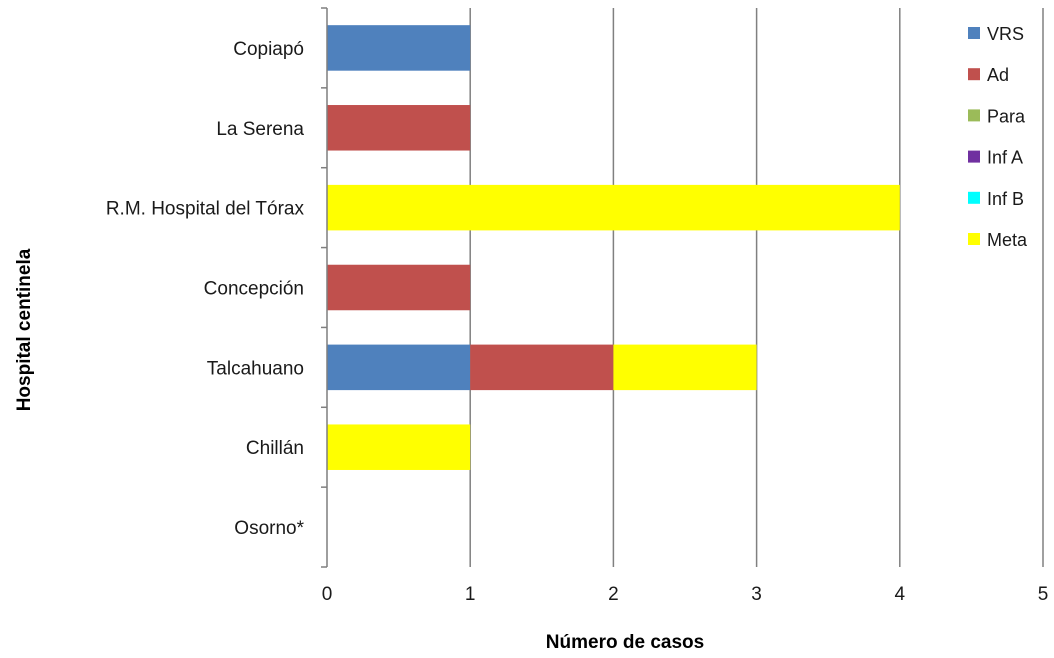 The width and height of the screenshot is (1054, 658). Describe the element at coordinates (900, 594) in the screenshot. I see `x-tick-label: 4` at that location.